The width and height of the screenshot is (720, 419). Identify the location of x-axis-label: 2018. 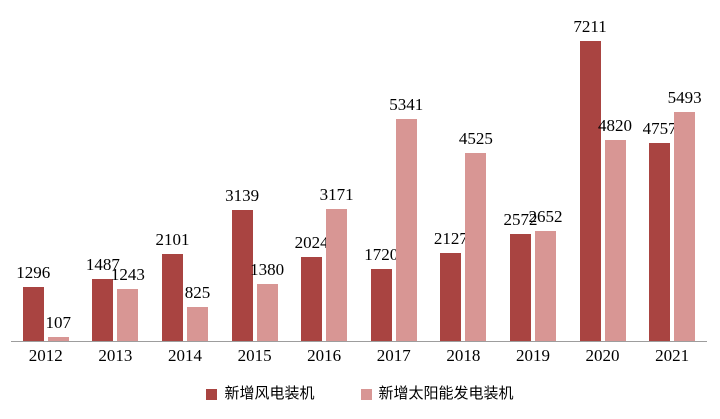
(463, 355).